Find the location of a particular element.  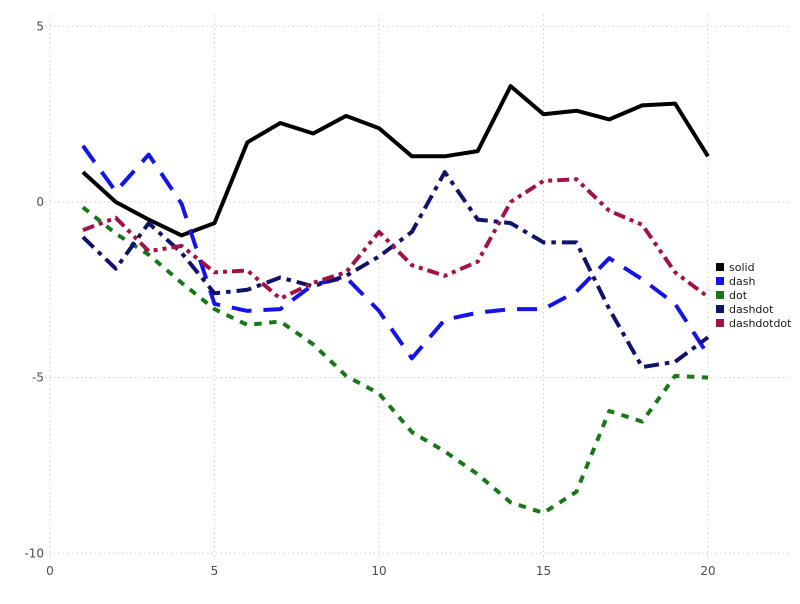

x-axis-tick-label-0: 0 is located at coordinates (50, 571).